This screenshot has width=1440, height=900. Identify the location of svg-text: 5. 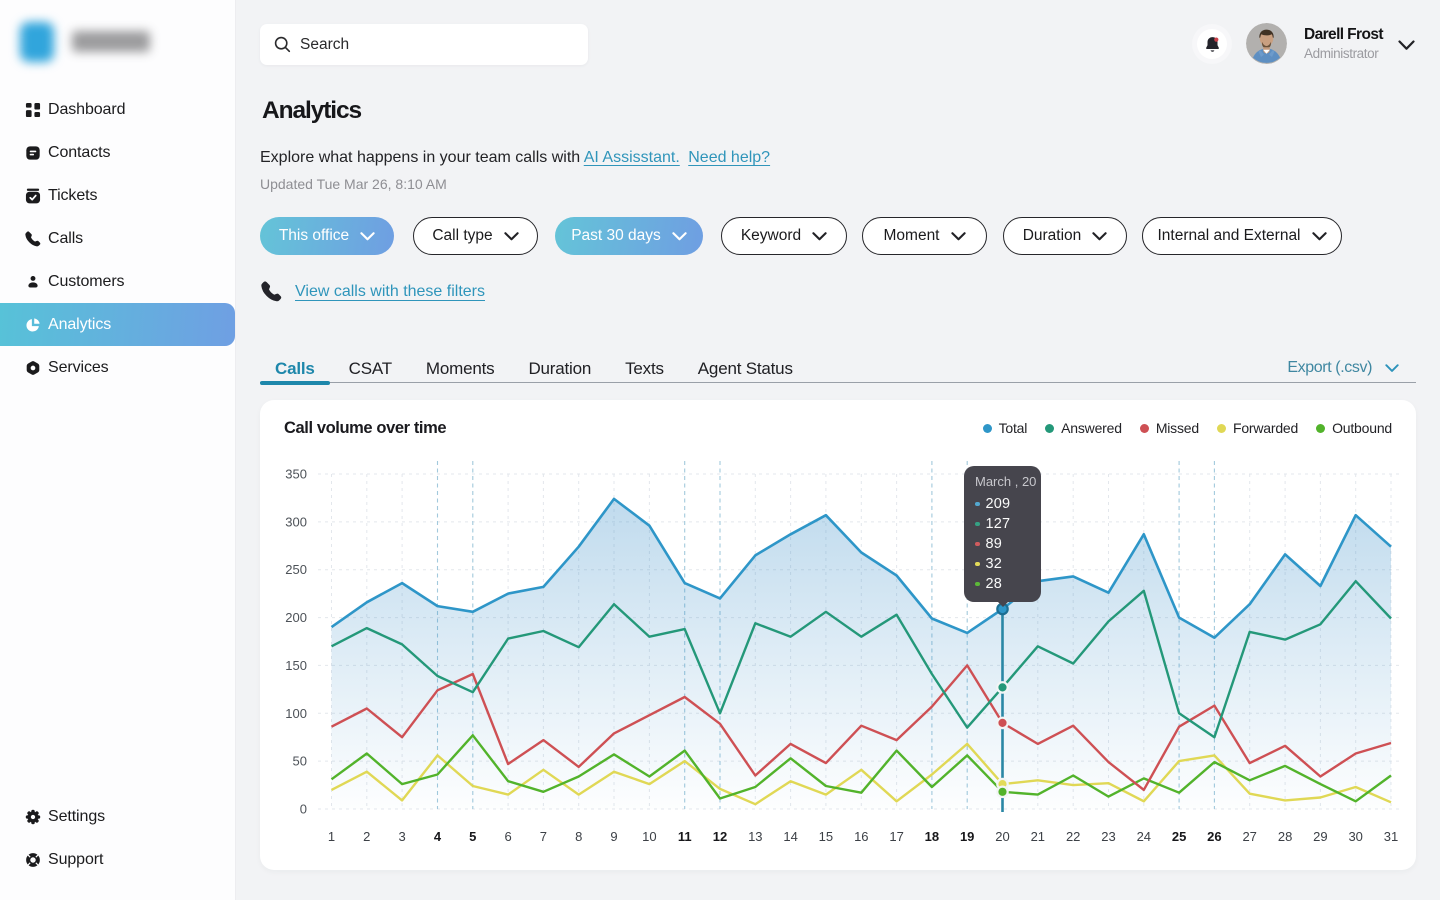
(472, 836).